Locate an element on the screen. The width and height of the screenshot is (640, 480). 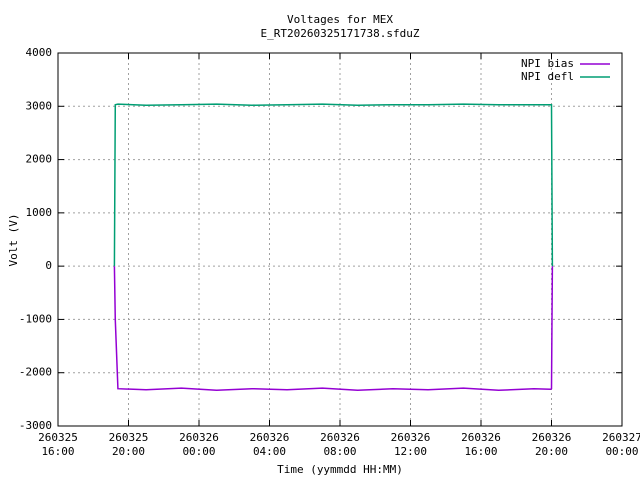
y-axis-label: Volt (V) is located at coordinates (13, 240).